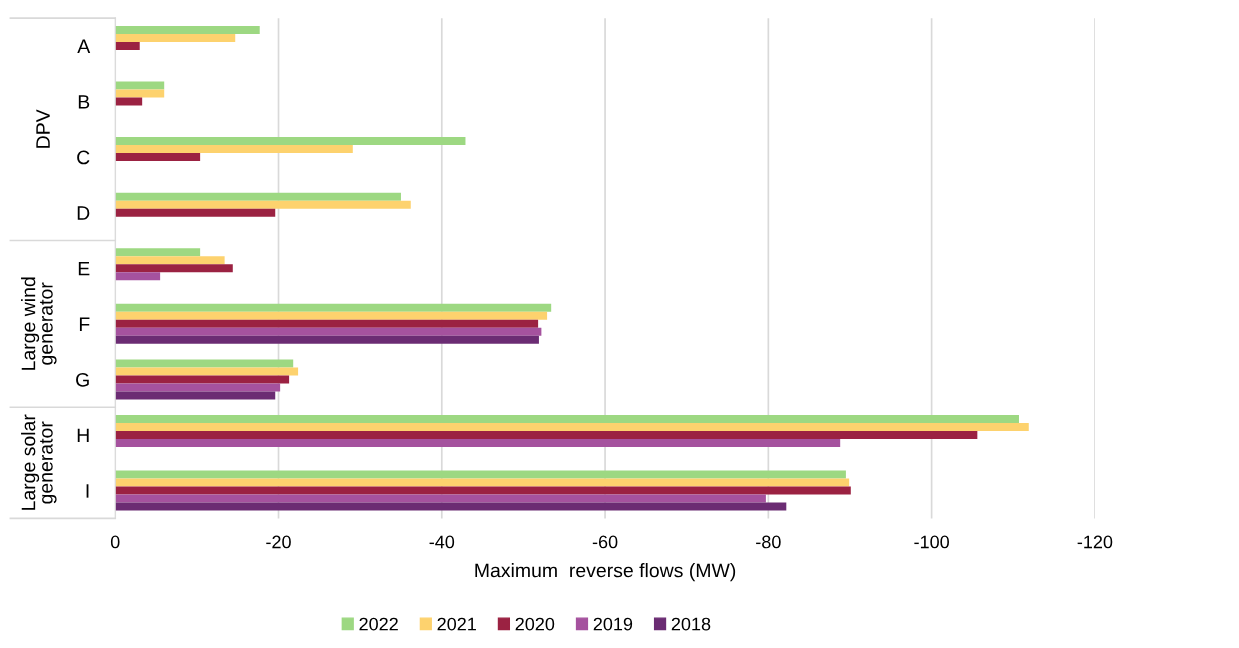 This screenshot has height=648, width=1239. Describe the element at coordinates (378, 624) in the screenshot. I see `legend-label: 2022` at that location.